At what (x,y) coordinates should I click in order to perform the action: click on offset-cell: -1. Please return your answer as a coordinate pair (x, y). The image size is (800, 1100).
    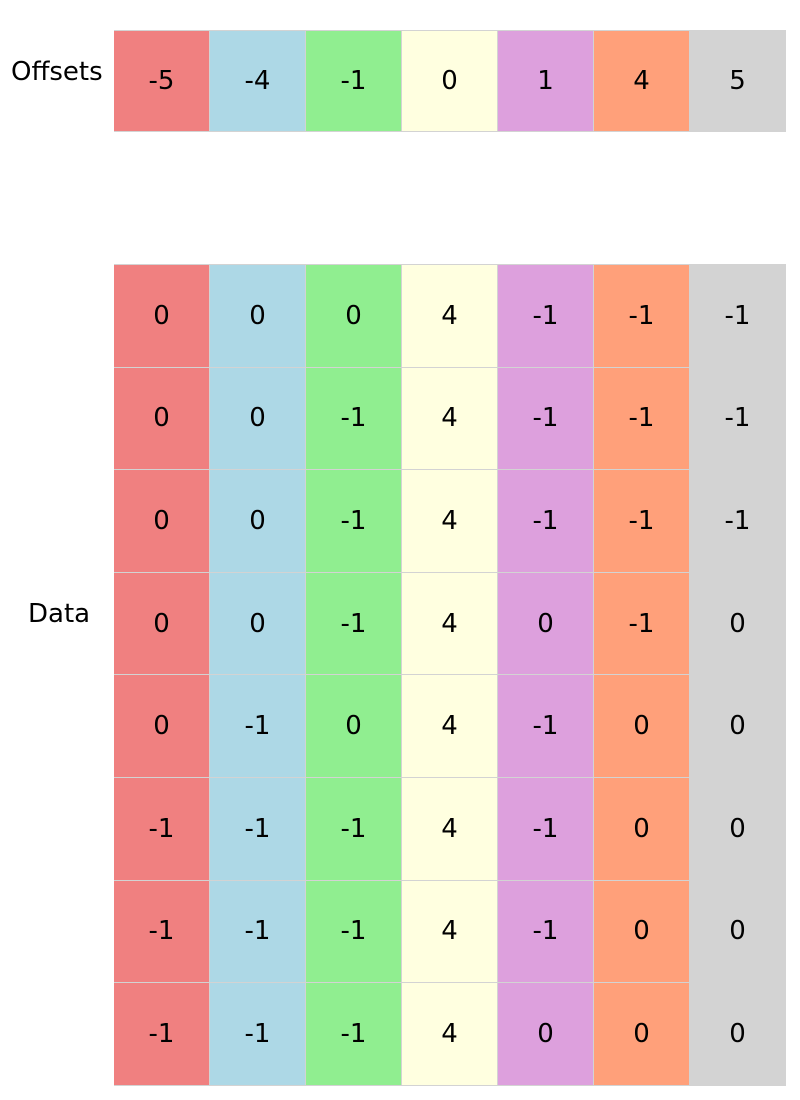
    Looking at the image, I should click on (354, 81).